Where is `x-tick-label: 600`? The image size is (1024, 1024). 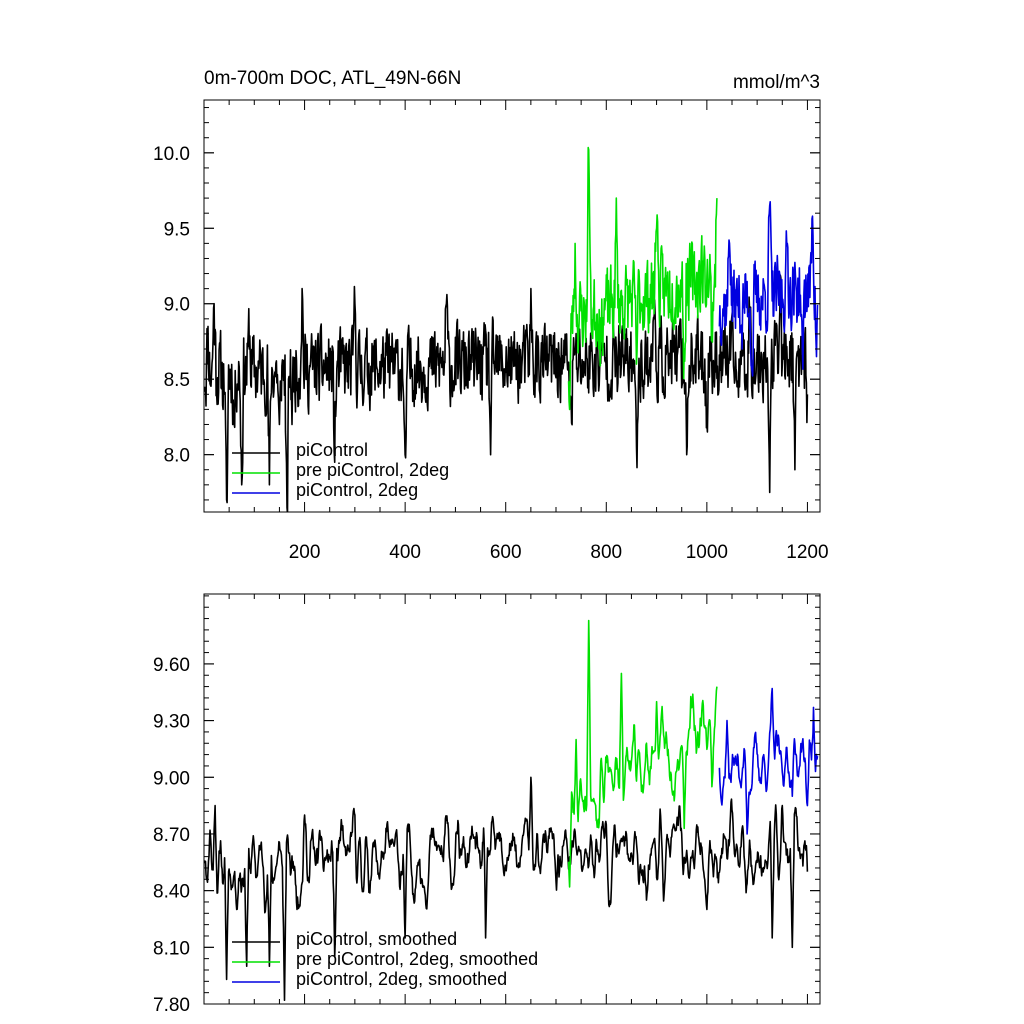 x-tick-label: 600 is located at coordinates (506, 552).